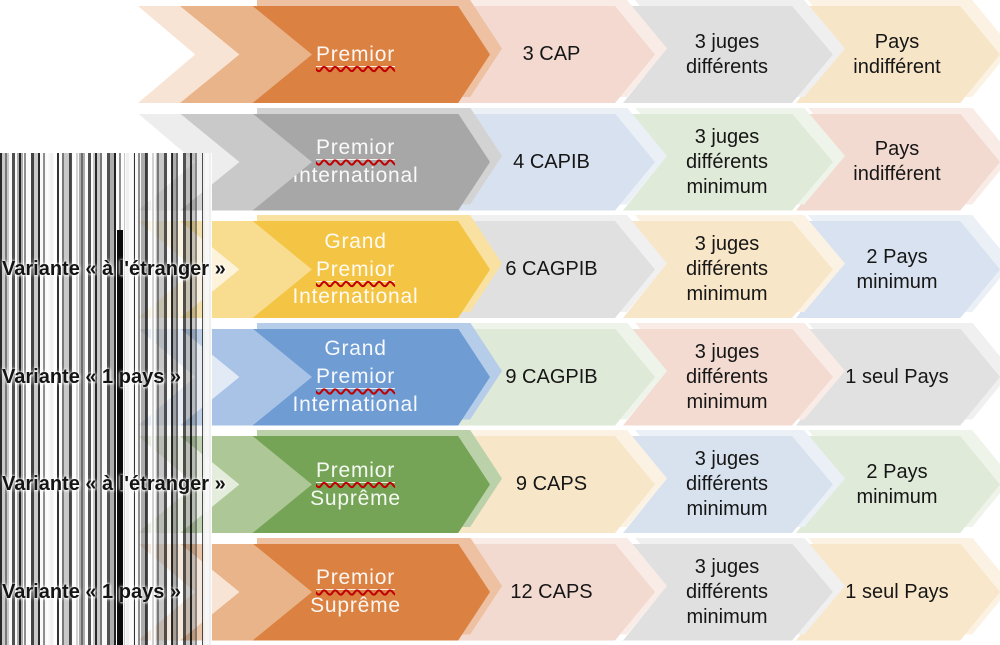 The height and width of the screenshot is (645, 1000). Describe the element at coordinates (551, 376) in the screenshot. I see `requirement-text: 9 CAGPIB` at that location.